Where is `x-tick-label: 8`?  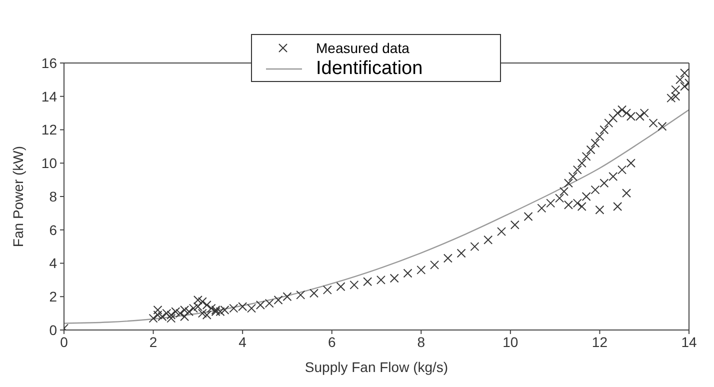
x-tick-label: 8 is located at coordinates (421, 342).